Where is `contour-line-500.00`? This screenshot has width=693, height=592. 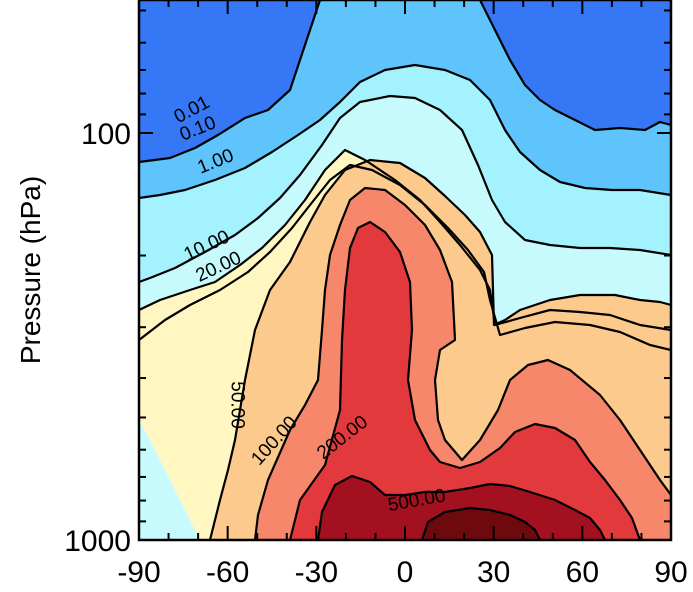
contour-line-500.00 is located at coordinates (461, 507).